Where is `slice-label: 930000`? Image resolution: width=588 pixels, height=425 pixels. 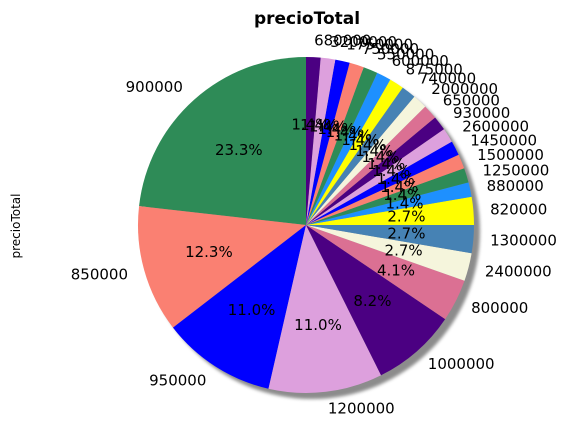
slice-label: 930000 is located at coordinates (481, 113).